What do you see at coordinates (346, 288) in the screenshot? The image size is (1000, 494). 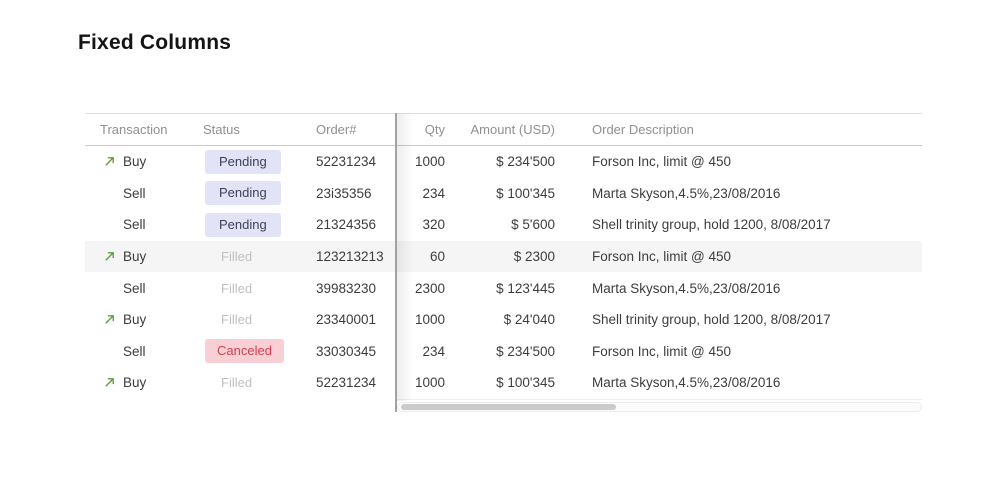 I see `order-number: 39983230` at bounding box center [346, 288].